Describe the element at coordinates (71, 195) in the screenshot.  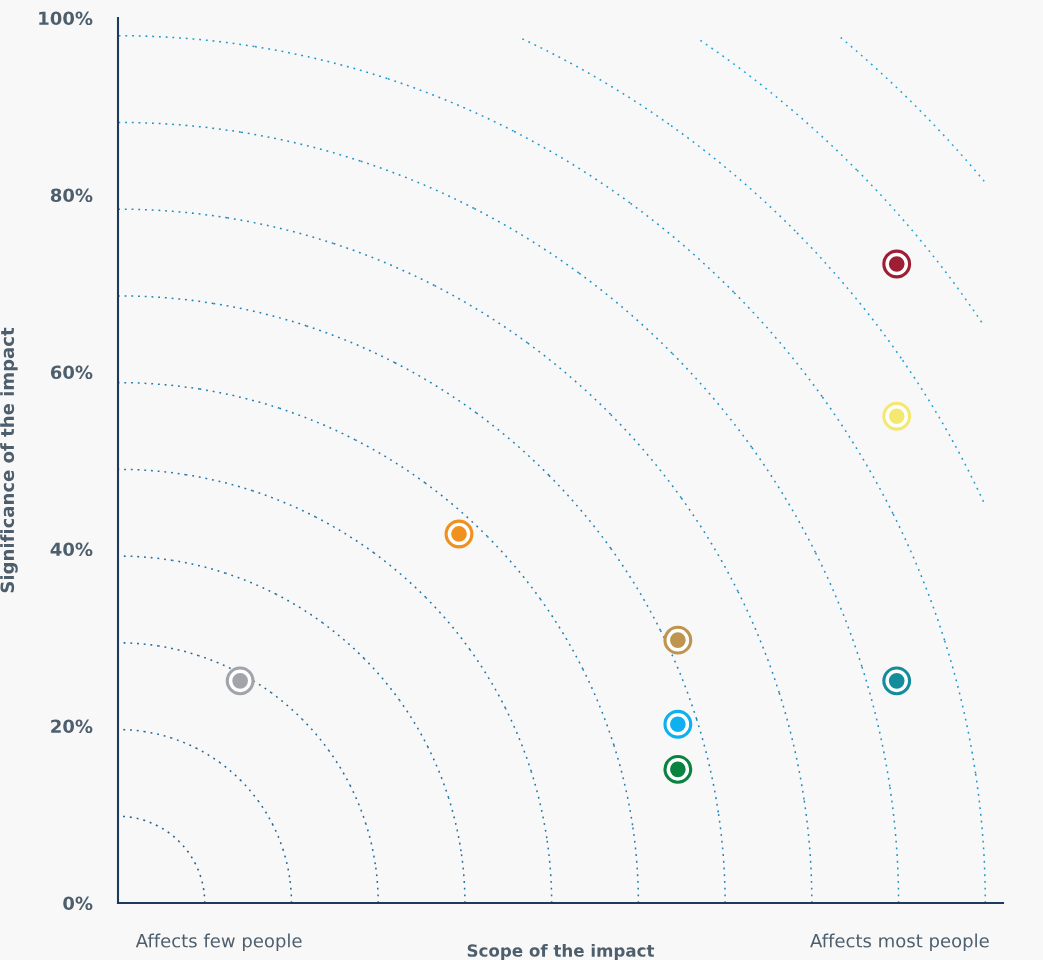
I see `y-tick-label: 80%` at that location.